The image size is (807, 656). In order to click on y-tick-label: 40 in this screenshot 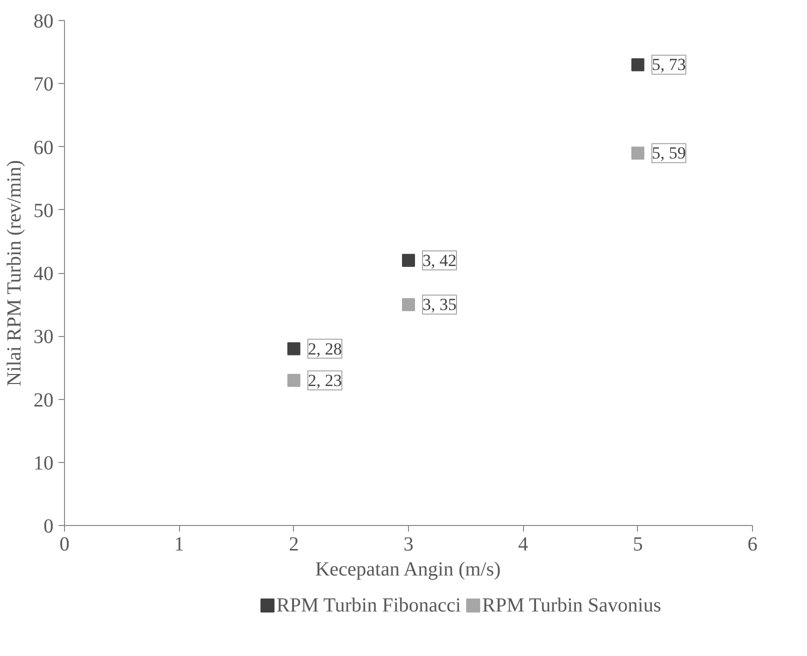, I will do `click(44, 274)`.